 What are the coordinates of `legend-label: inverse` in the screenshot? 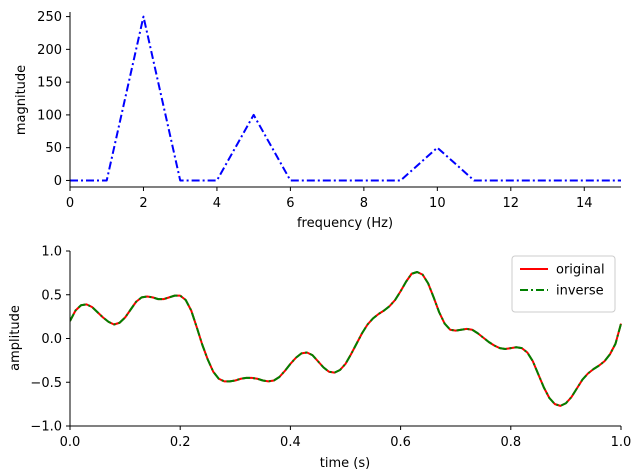 It's located at (580, 291).